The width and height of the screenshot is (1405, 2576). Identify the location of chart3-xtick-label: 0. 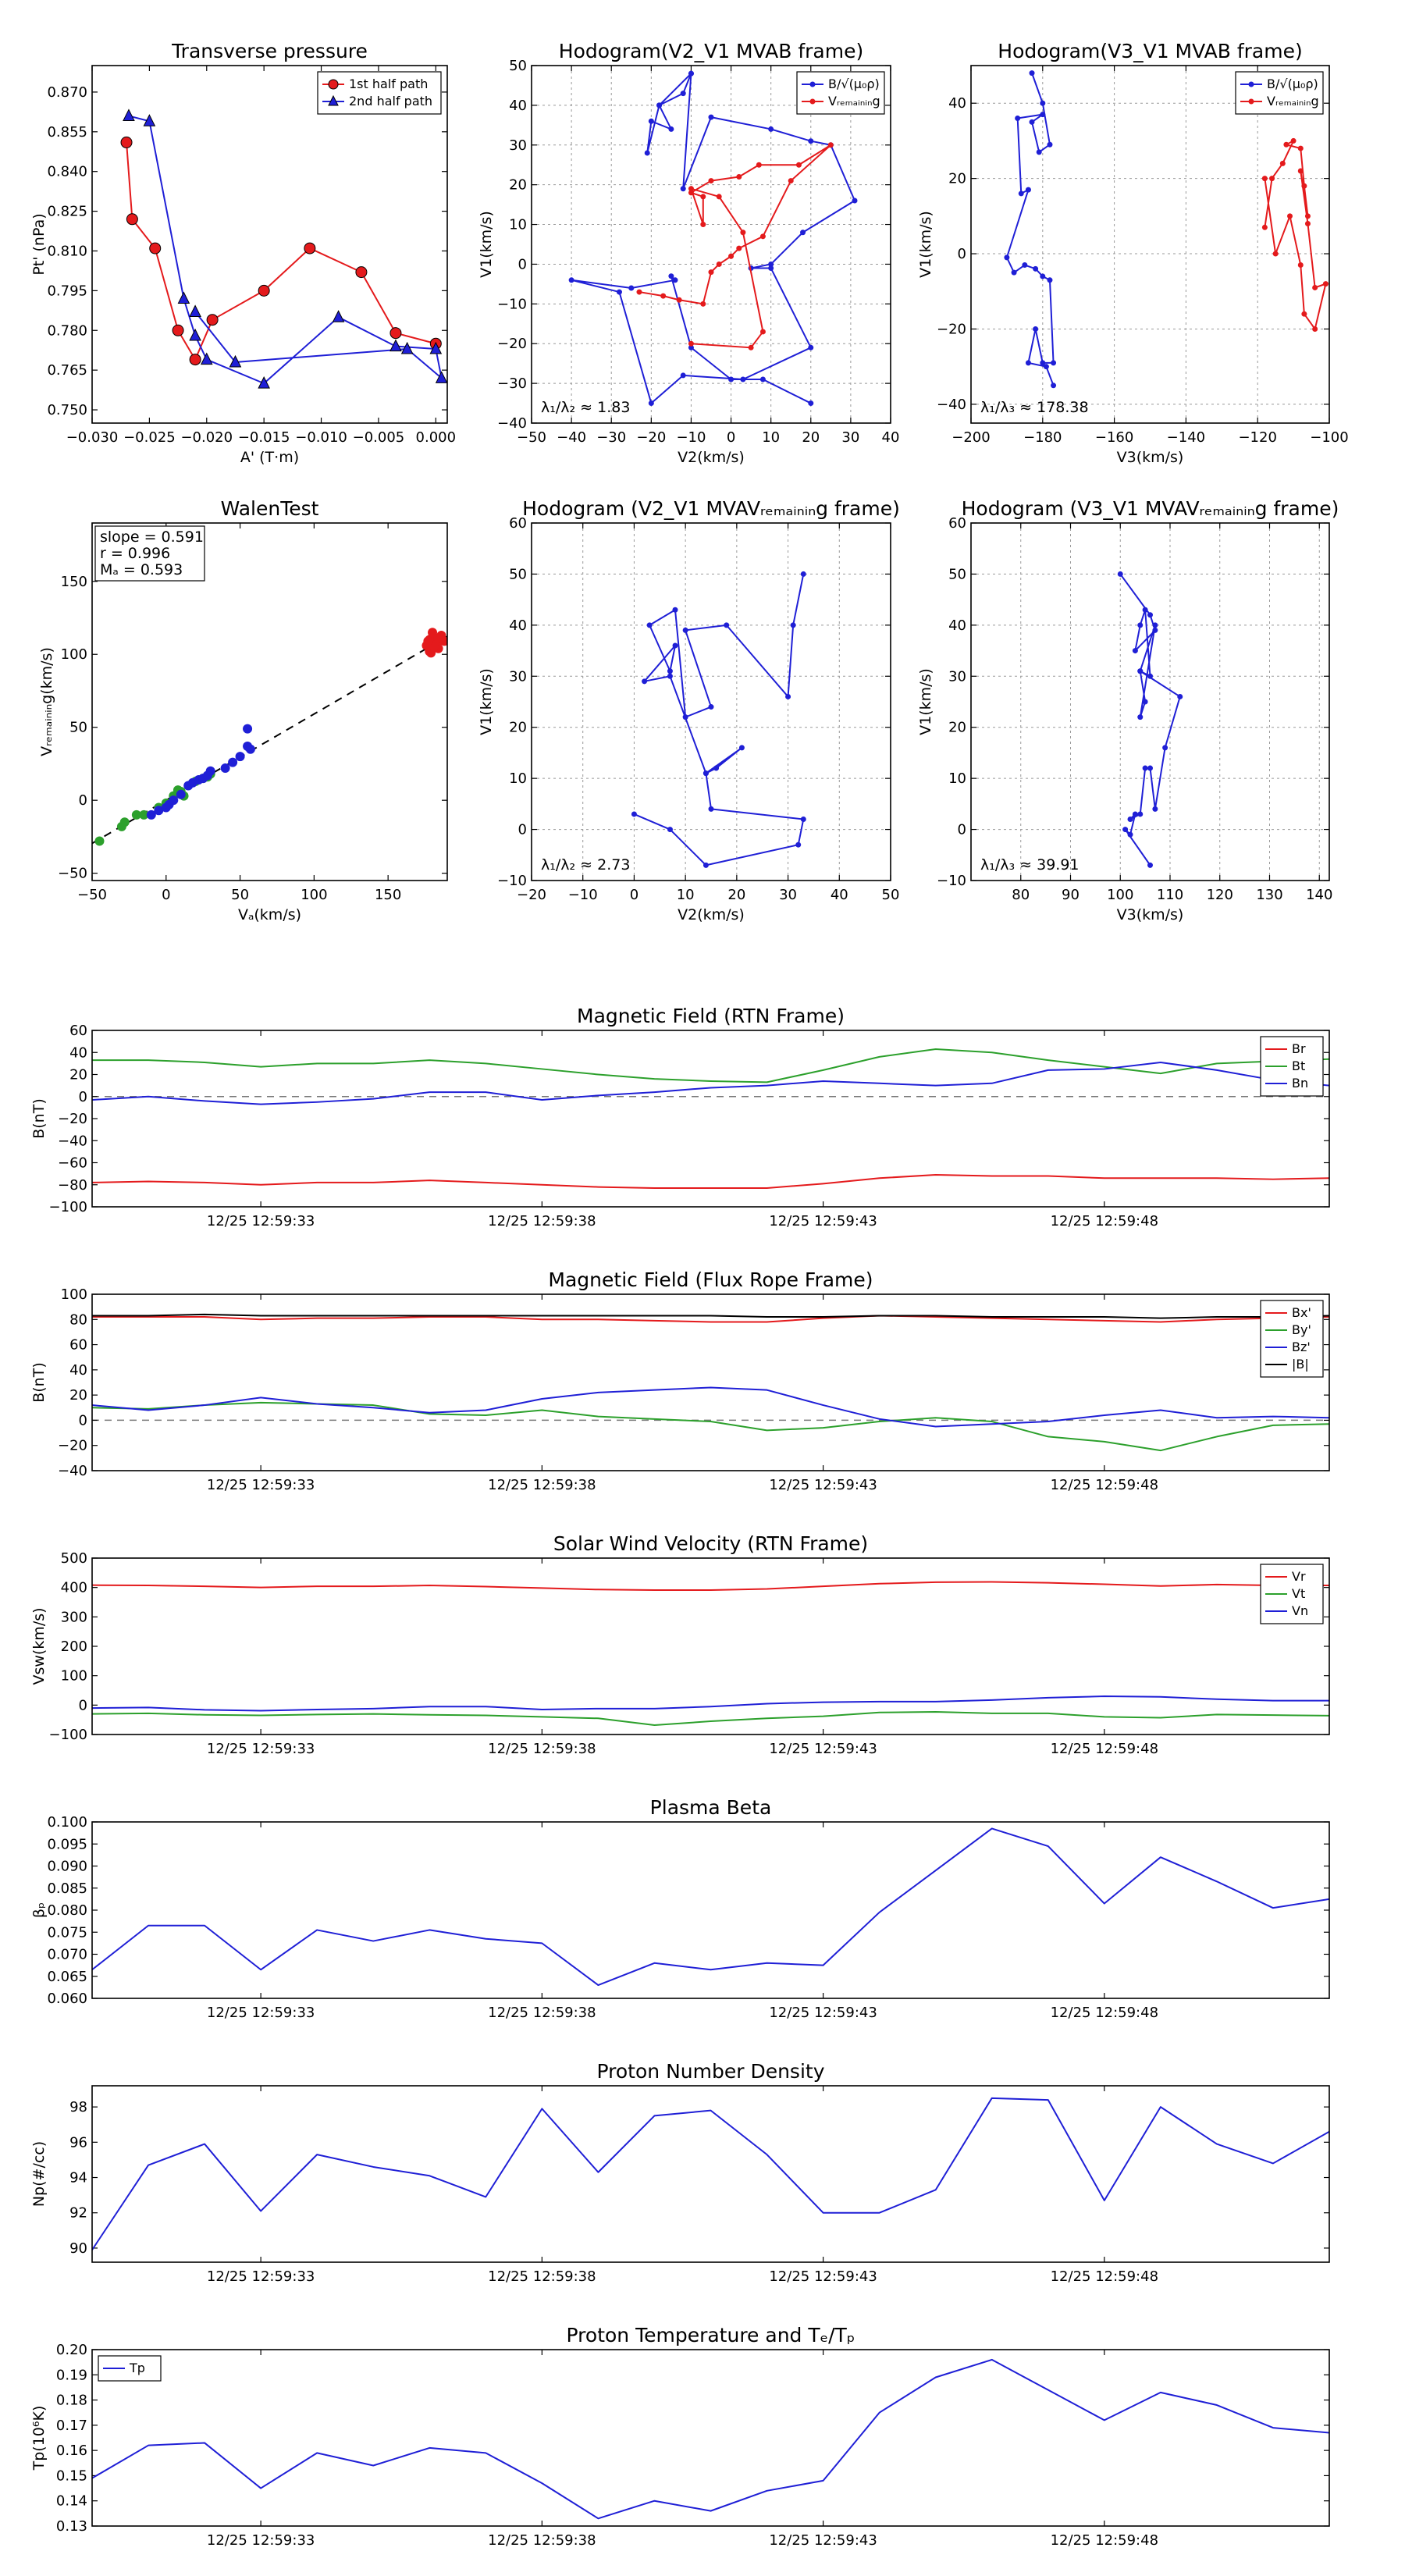
(166, 895).